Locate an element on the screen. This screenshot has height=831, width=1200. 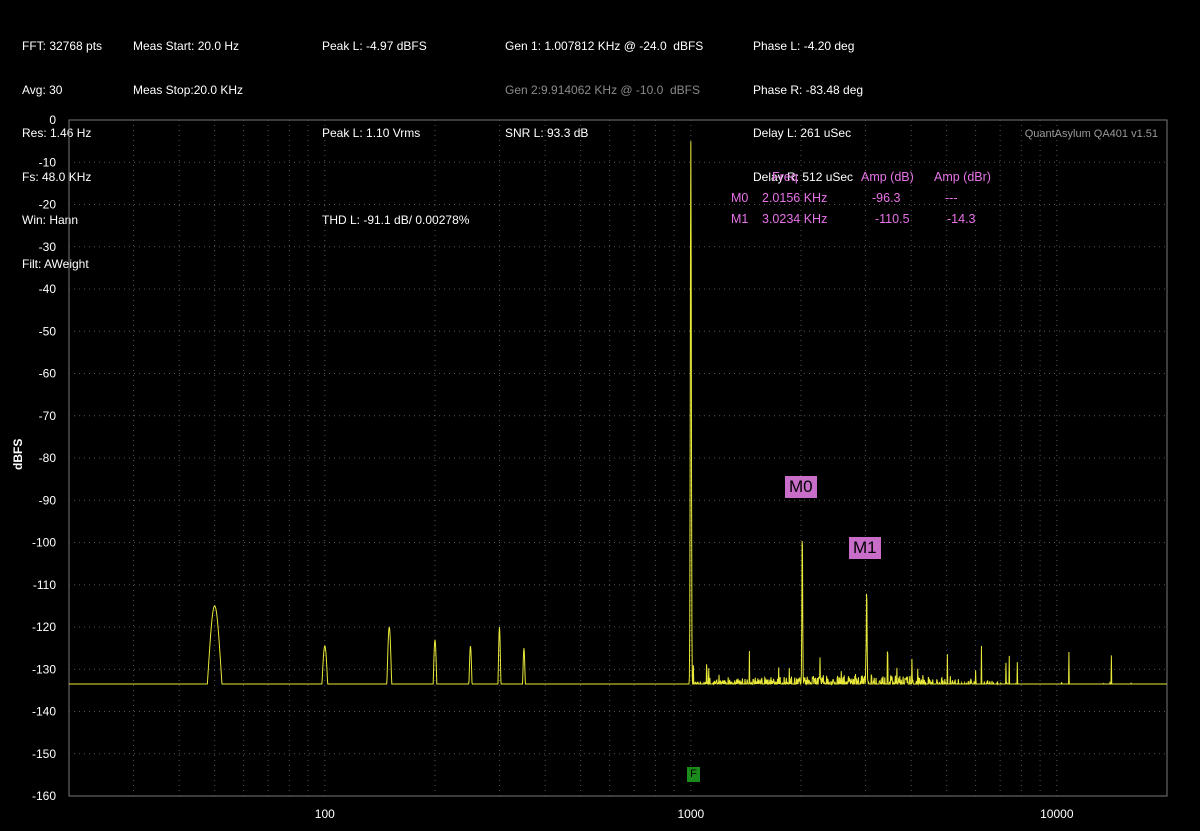
thd: THD L: -91.1 dB/ 0.00278% is located at coordinates (396, 220).